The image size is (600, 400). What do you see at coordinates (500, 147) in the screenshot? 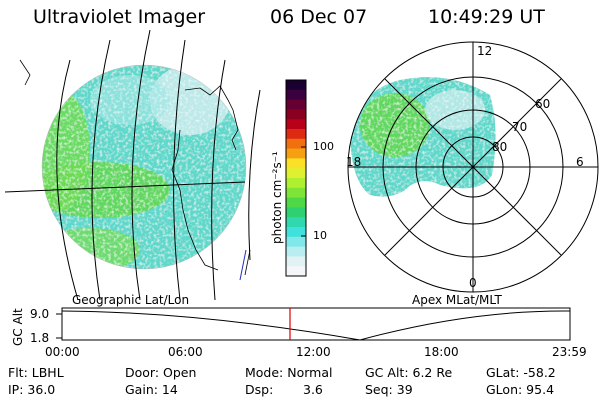
I see `polar-lat-80: 80` at bounding box center [500, 147].